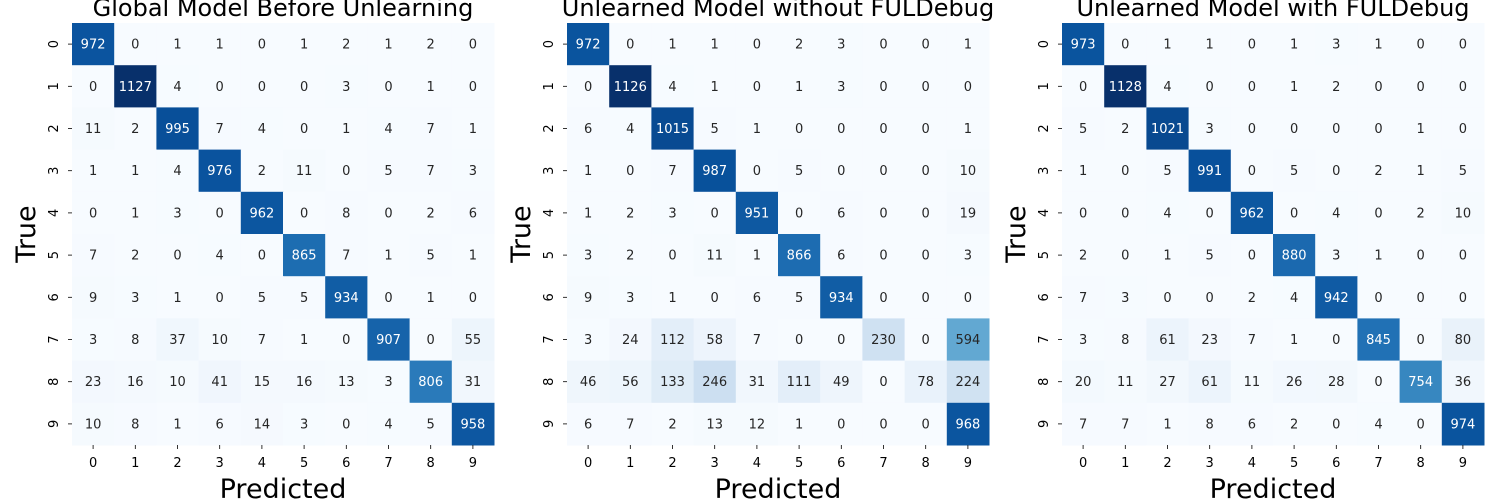  What do you see at coordinates (841, 382) in the screenshot?
I see `cell-value-r8-c6: 49` at bounding box center [841, 382].